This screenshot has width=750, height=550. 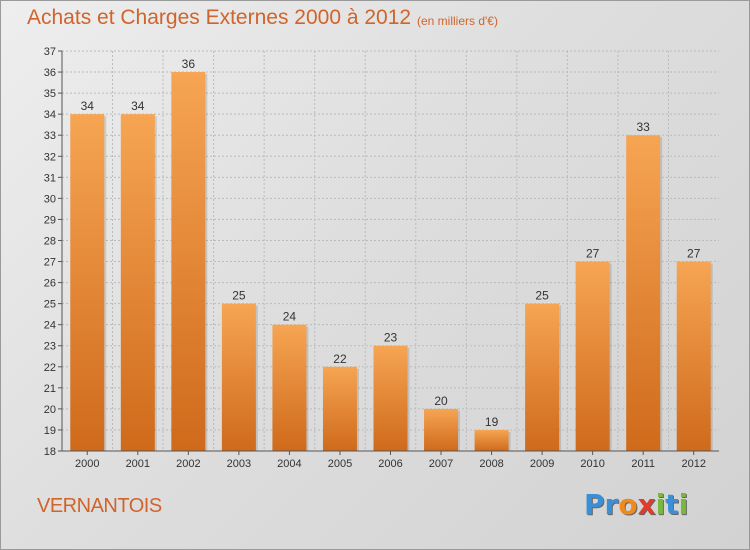 I want to click on bar-value-label: 23, so click(x=391, y=338).